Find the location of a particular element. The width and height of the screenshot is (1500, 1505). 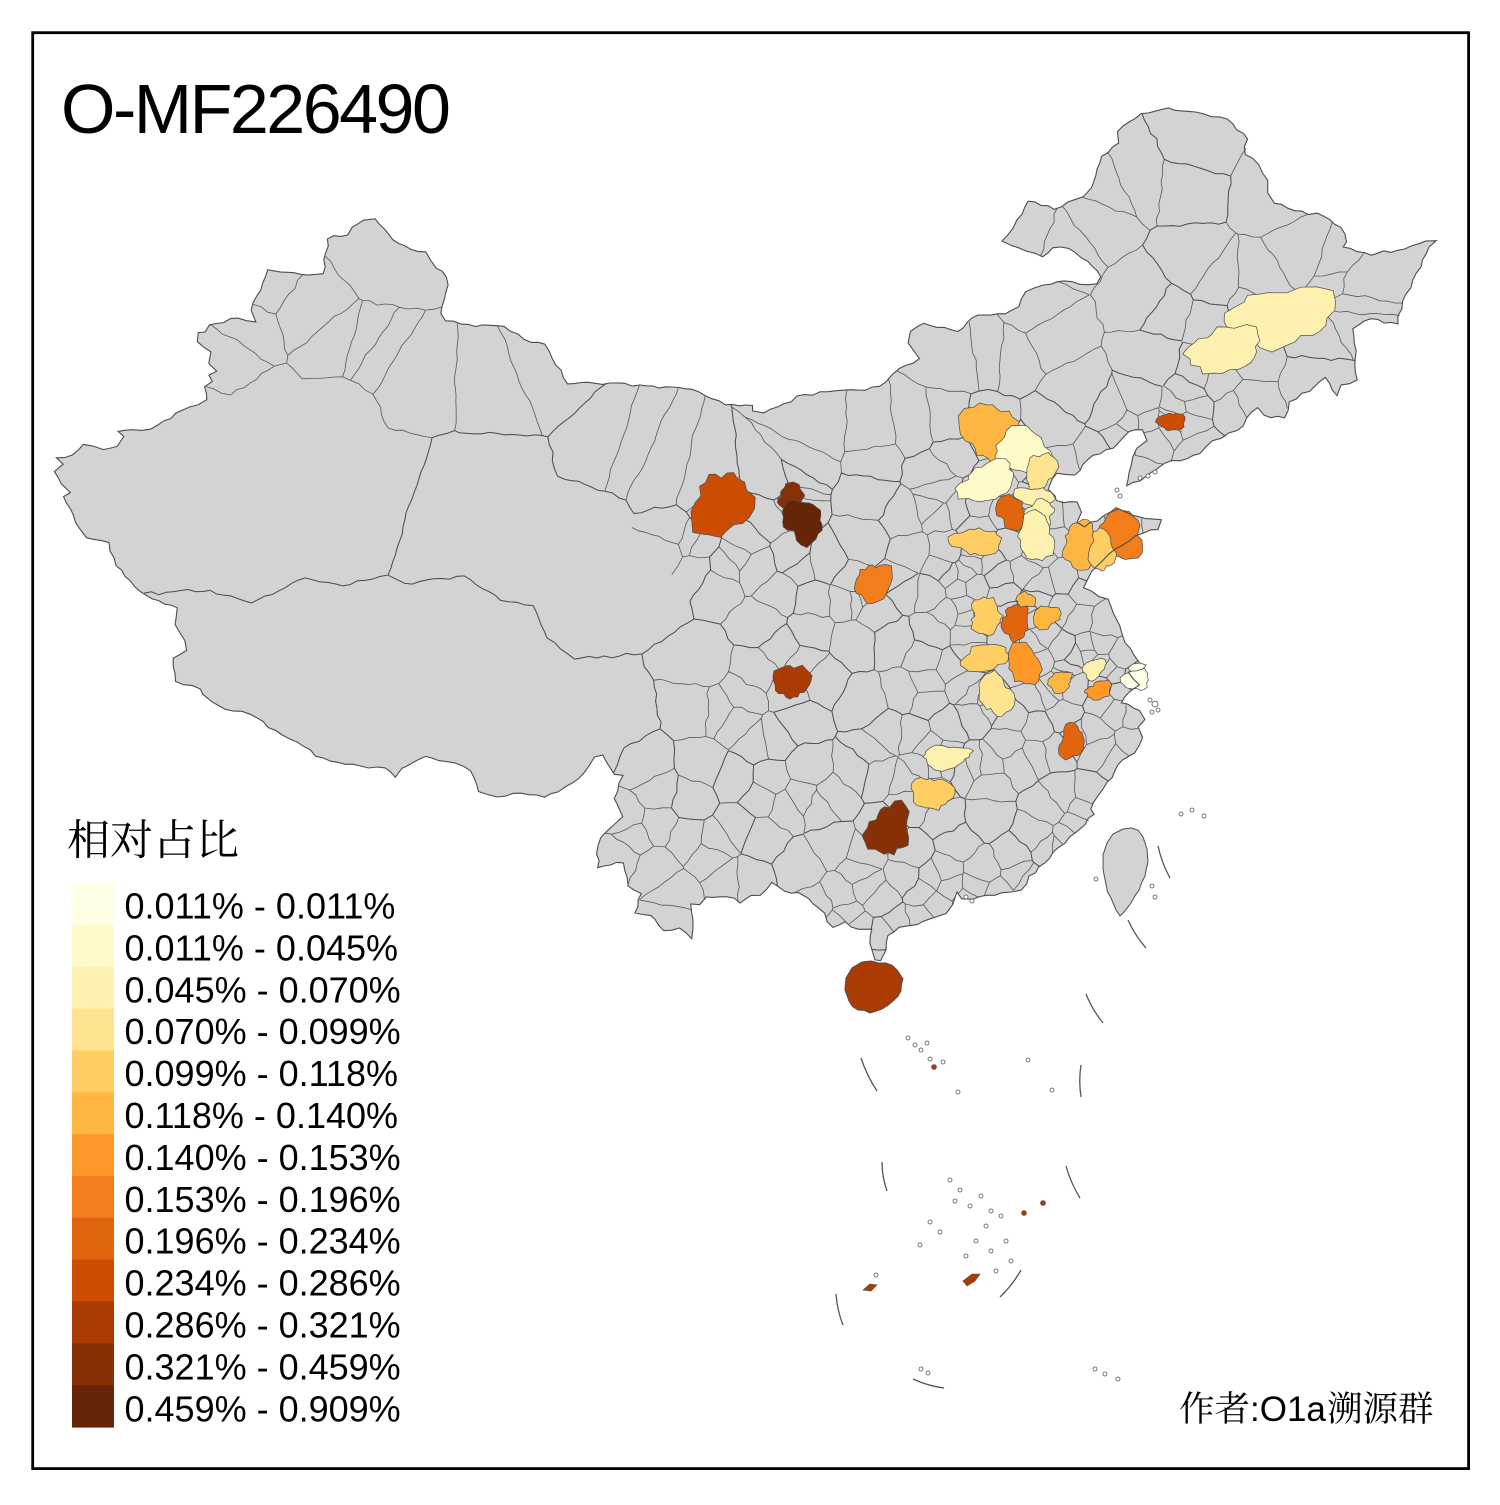

svg-text: 0.196% - 0.234% is located at coordinates (263, 1241).